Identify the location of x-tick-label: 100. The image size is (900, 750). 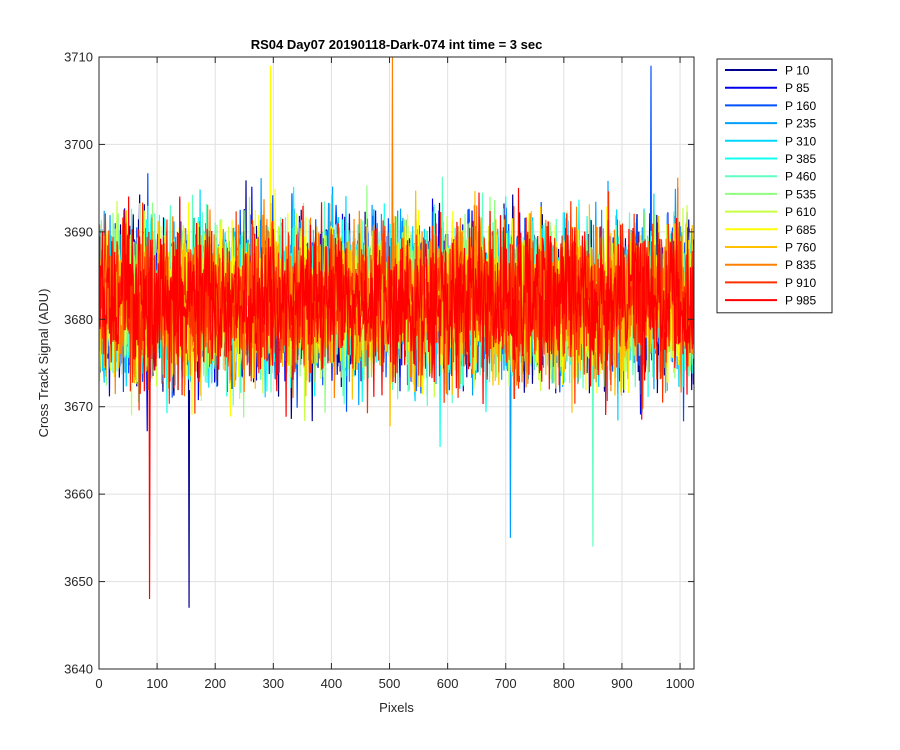
(157, 683).